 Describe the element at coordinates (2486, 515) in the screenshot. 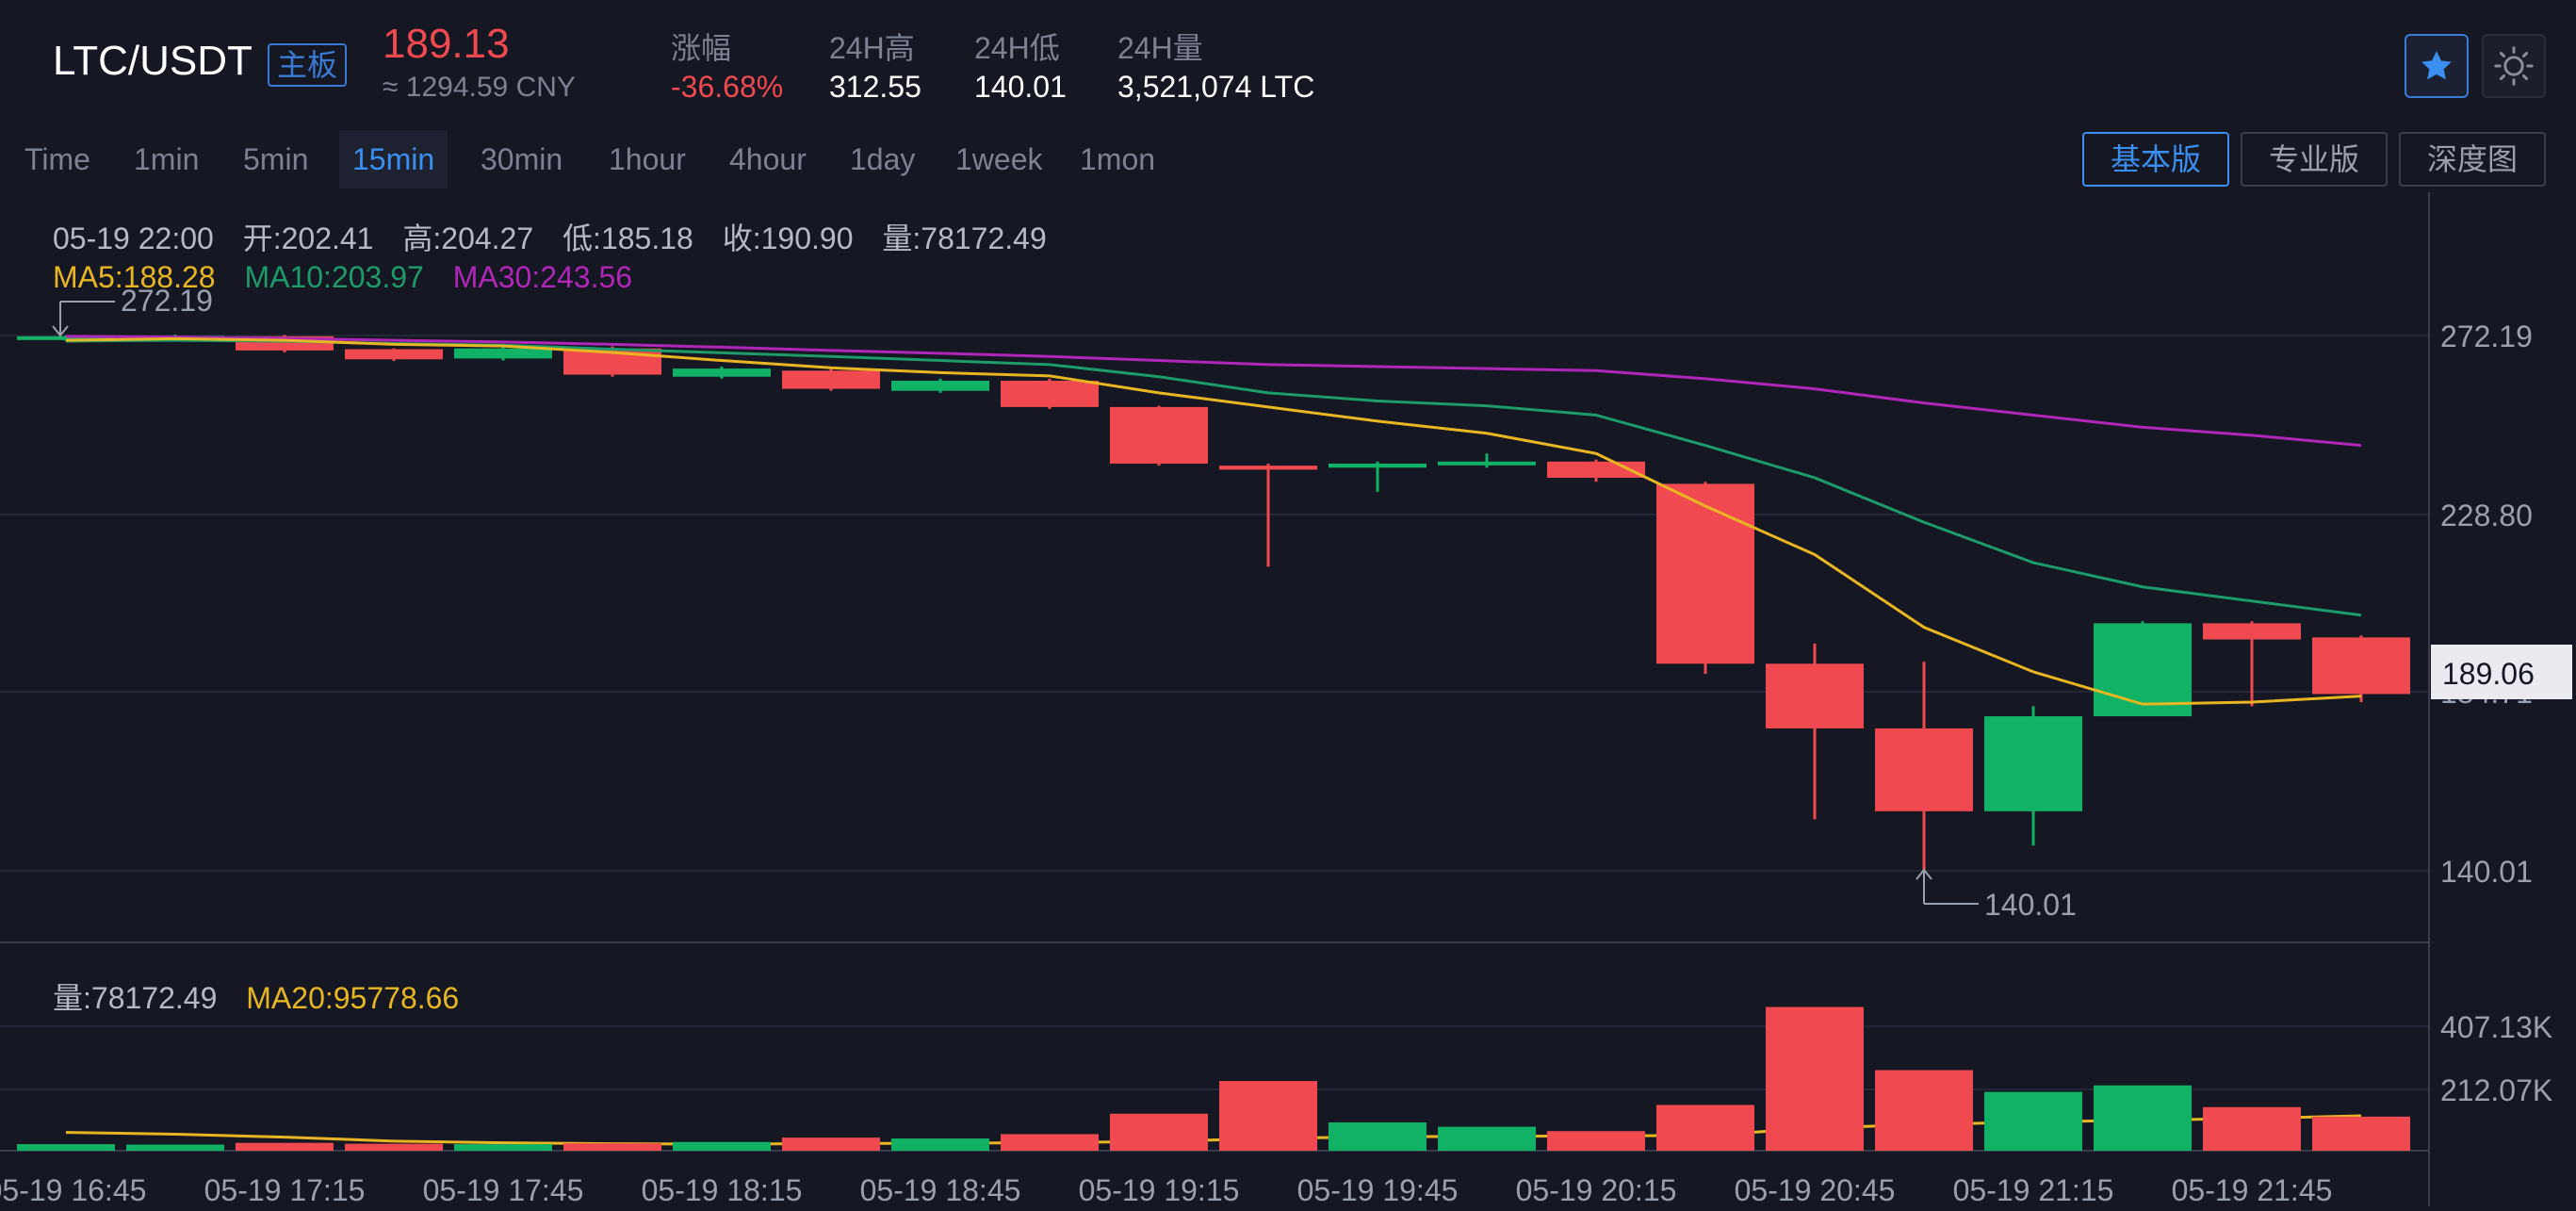

I see `price-tick-label: 228.80` at that location.